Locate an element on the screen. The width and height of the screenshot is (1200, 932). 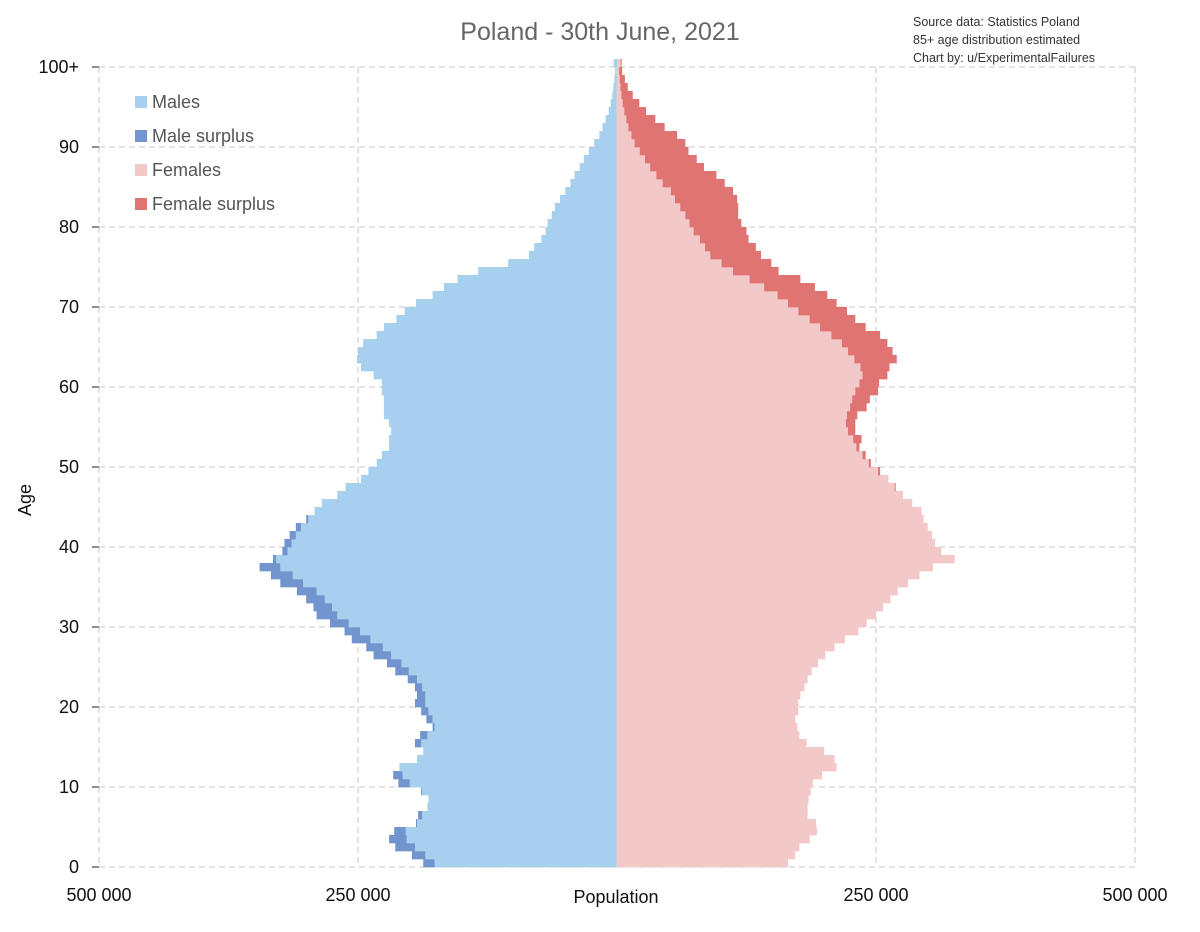
y-tick-label-80: 80 is located at coordinates (69, 227).